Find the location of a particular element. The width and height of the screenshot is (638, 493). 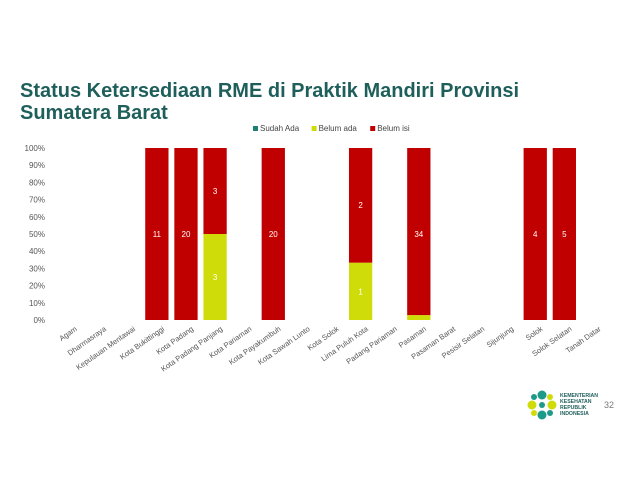

kemenkes-logo-icon is located at coordinates (542, 405).